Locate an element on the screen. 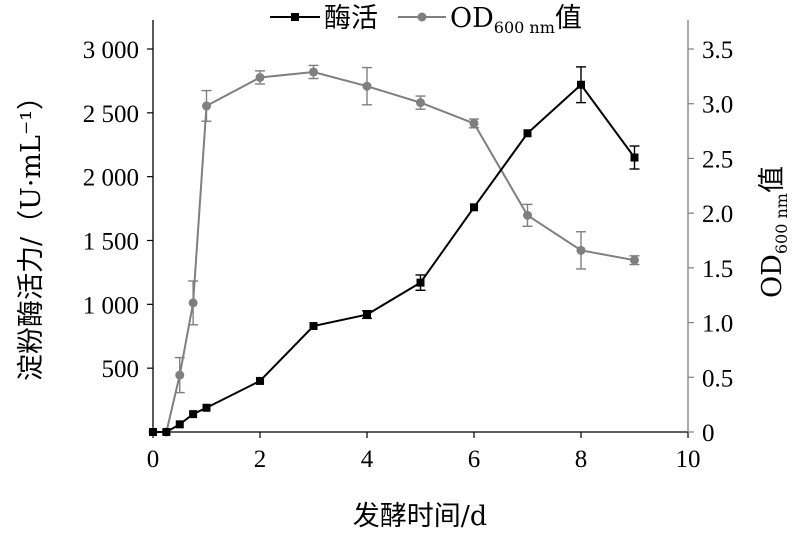  x-tick-label: 6 is located at coordinates (474, 459).